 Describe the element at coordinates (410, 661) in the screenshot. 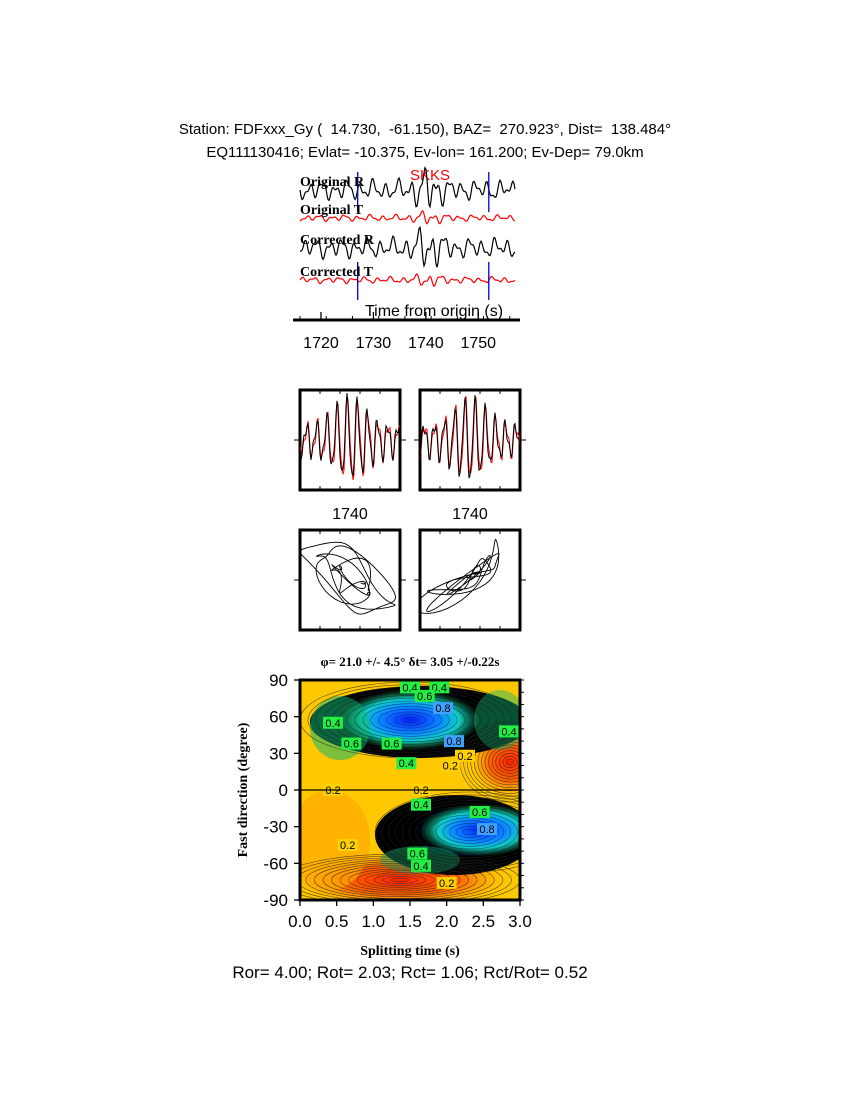

I see `grid-search-title: φ= 21.0 +/- 4.5° δt= 3.05 +/-0.22s` at that location.